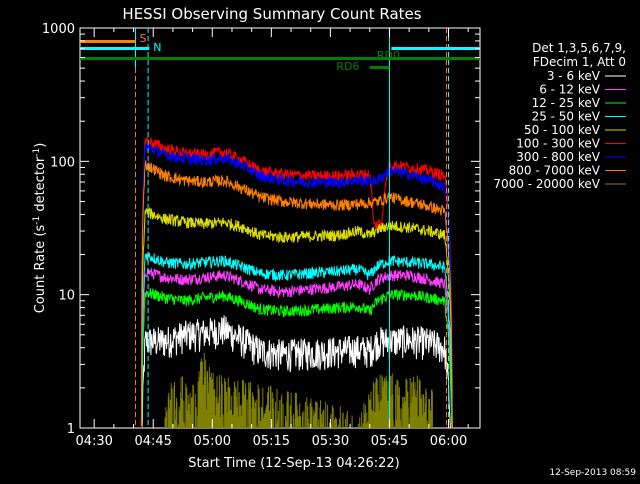 The width and height of the screenshot is (640, 484). I want to click on flag-bar-n-right, so click(435, 48).